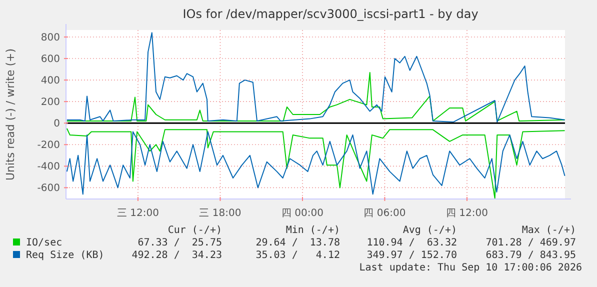  What do you see at coordinates (313, 230) in the screenshot?
I see `text: Min (-/+)` at bounding box center [313, 230].